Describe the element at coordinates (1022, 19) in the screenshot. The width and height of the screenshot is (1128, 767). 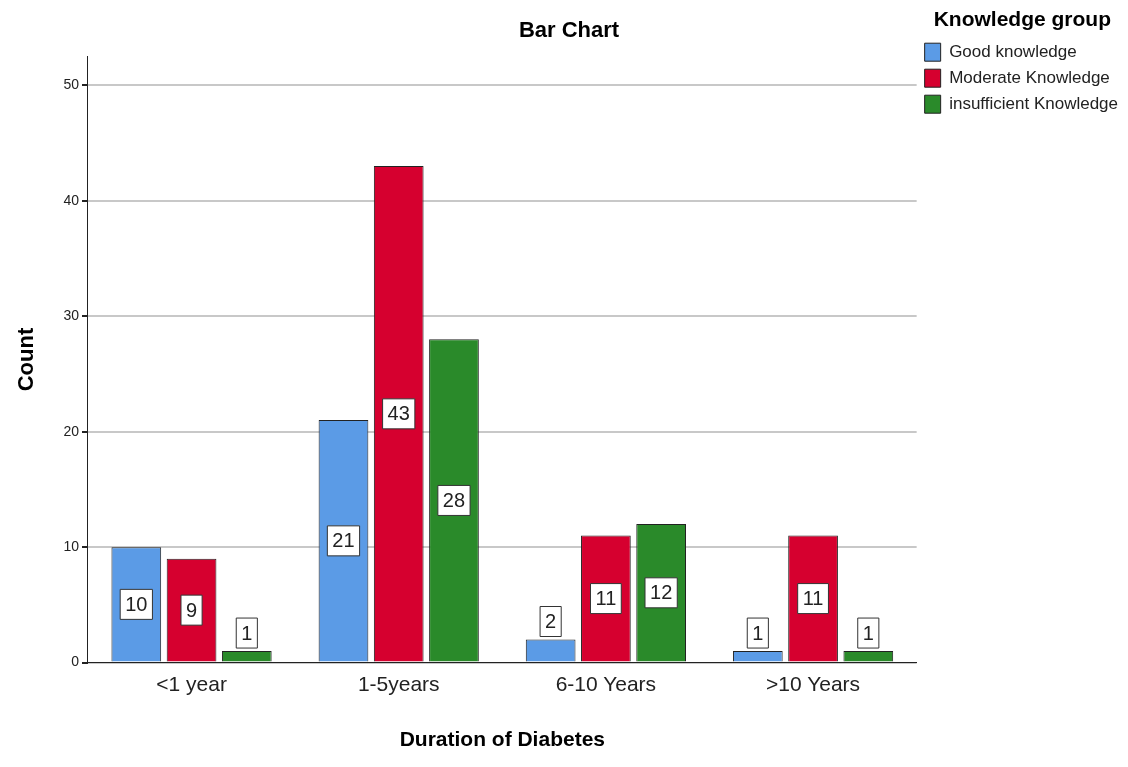
I see `legend-title: Knowledge group` at that location.